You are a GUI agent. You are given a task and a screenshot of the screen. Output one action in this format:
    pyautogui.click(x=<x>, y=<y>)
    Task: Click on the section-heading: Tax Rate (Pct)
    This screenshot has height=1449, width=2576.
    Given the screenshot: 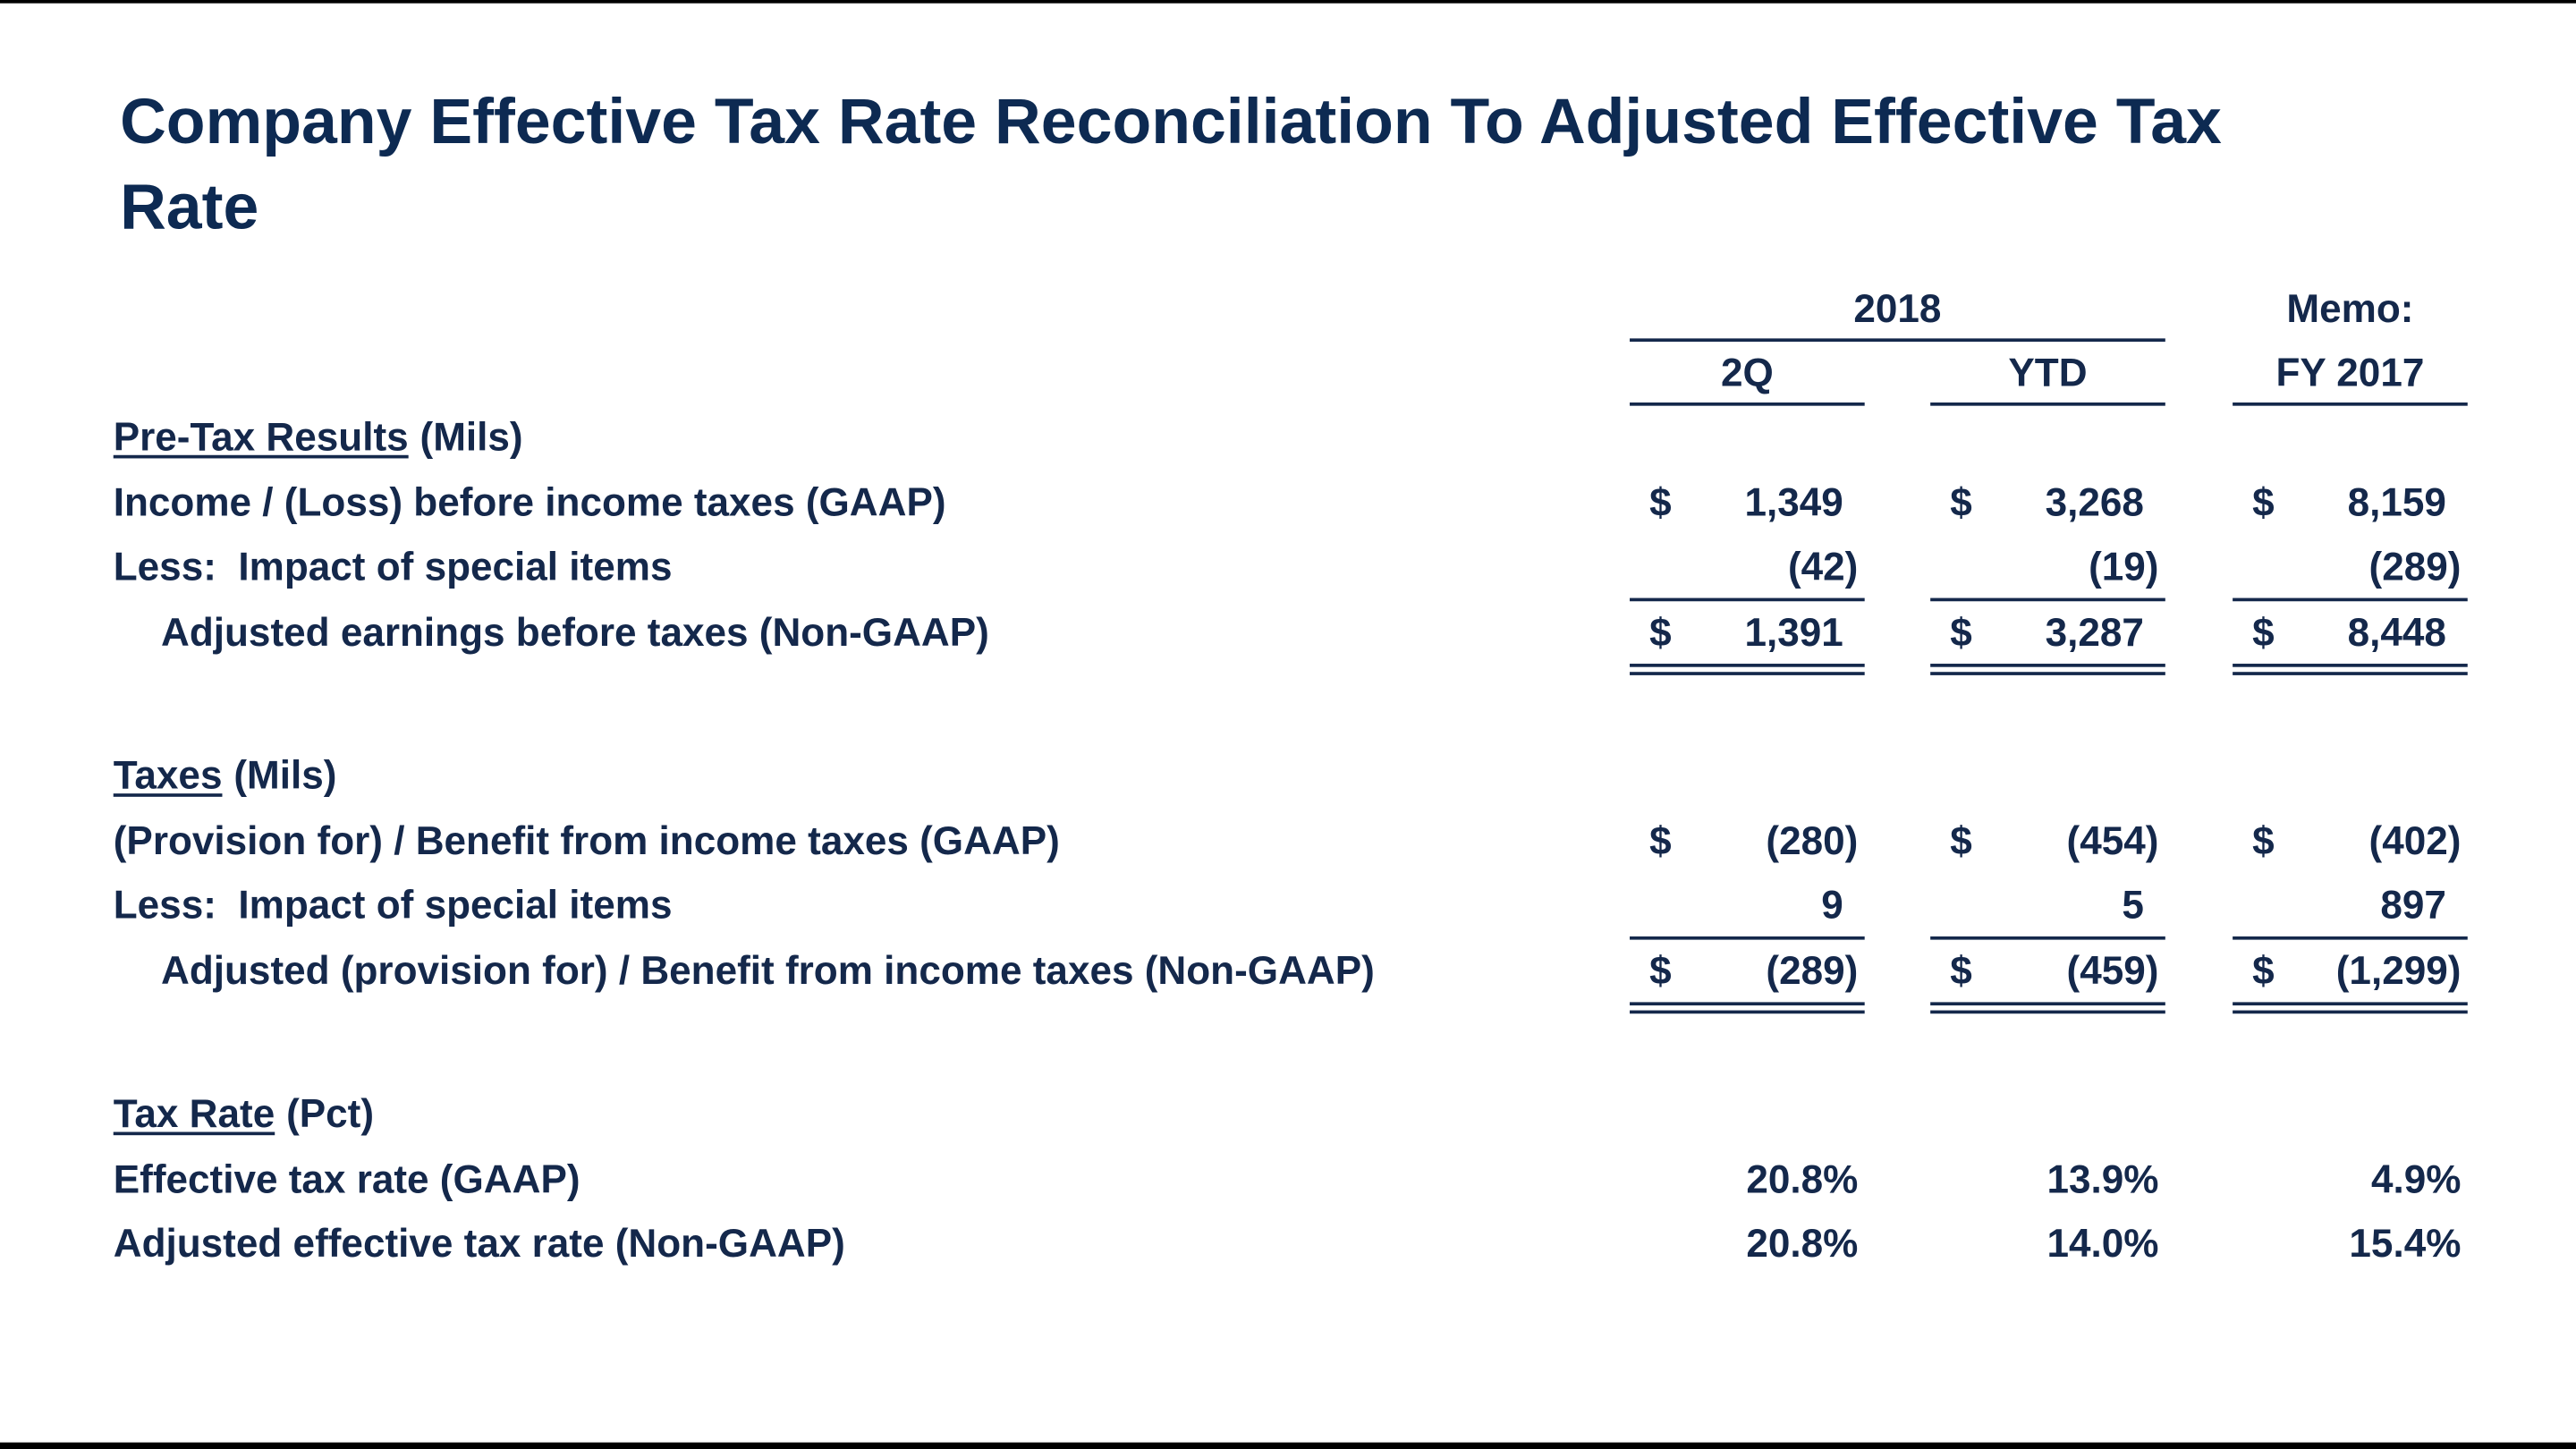 What is the action you would take?
    pyautogui.click(x=244, y=1115)
    